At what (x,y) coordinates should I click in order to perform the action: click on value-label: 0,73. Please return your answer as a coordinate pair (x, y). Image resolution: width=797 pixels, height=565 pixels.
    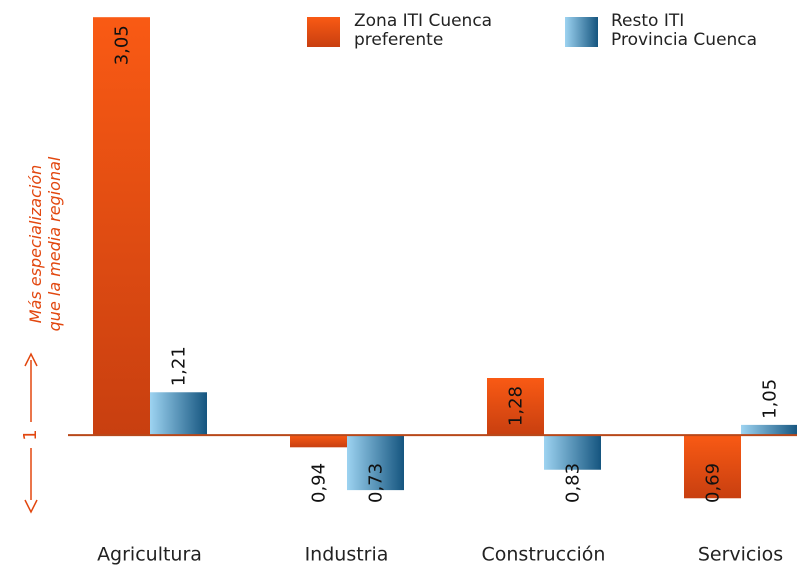
    Looking at the image, I should click on (376, 483).